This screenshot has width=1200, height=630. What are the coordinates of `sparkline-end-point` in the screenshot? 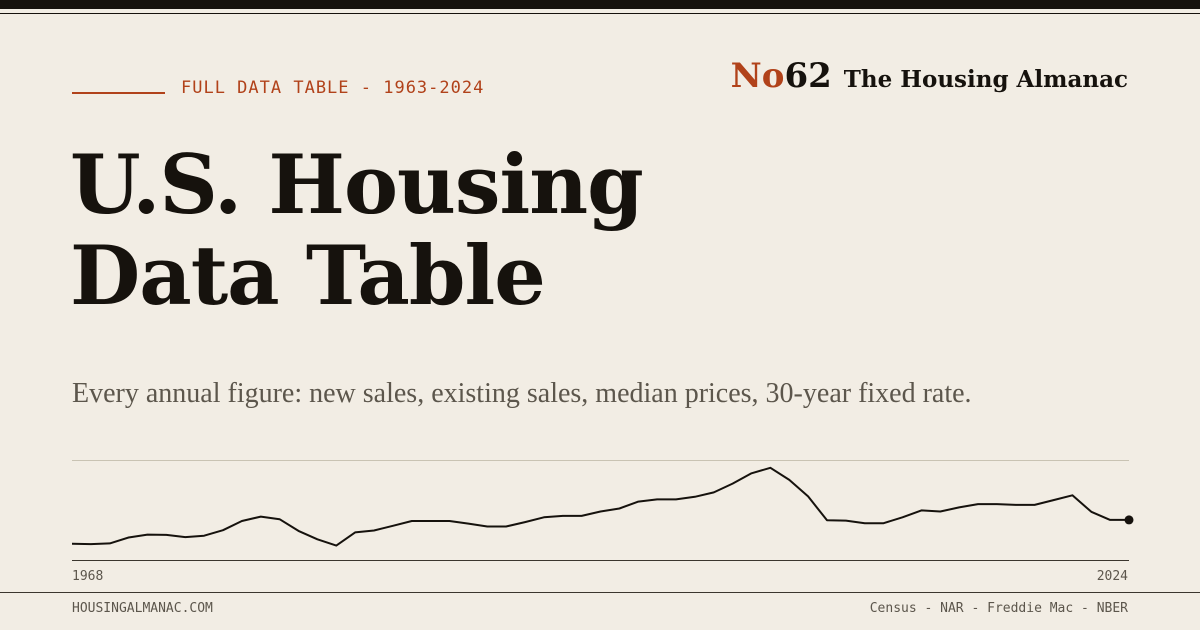 It's located at (1129, 520).